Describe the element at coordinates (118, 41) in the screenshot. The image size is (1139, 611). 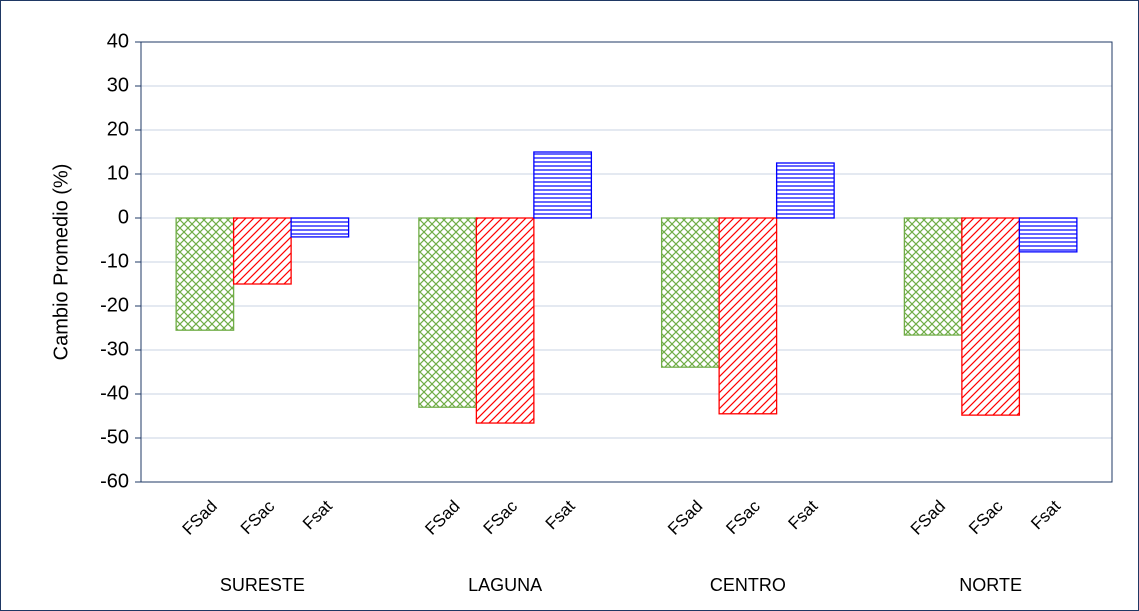
I see `y-tick-label: 40` at that location.